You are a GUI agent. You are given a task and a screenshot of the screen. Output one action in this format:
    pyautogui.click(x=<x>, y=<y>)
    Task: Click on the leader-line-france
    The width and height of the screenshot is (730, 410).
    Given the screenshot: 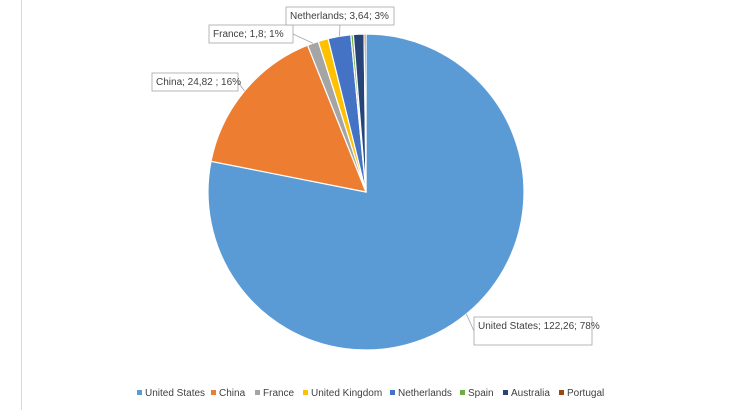 What is the action you would take?
    pyautogui.click(x=303, y=38)
    